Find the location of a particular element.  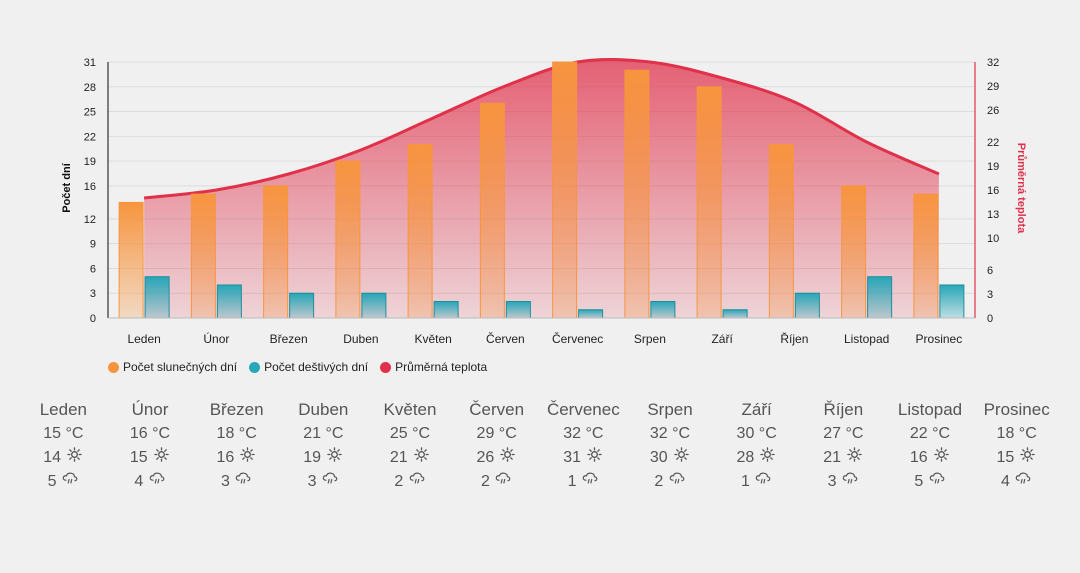

summary-month-name: Srpen is located at coordinates (670, 409).